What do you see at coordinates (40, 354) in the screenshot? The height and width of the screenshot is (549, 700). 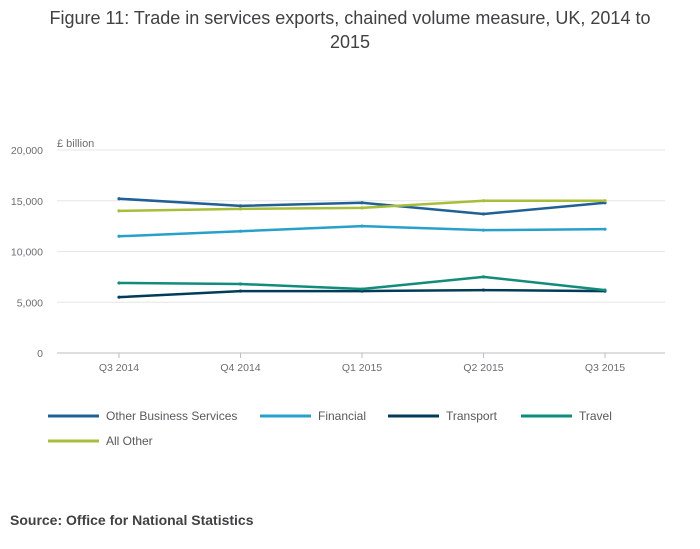 I see `y-tick-label: 0` at bounding box center [40, 354].